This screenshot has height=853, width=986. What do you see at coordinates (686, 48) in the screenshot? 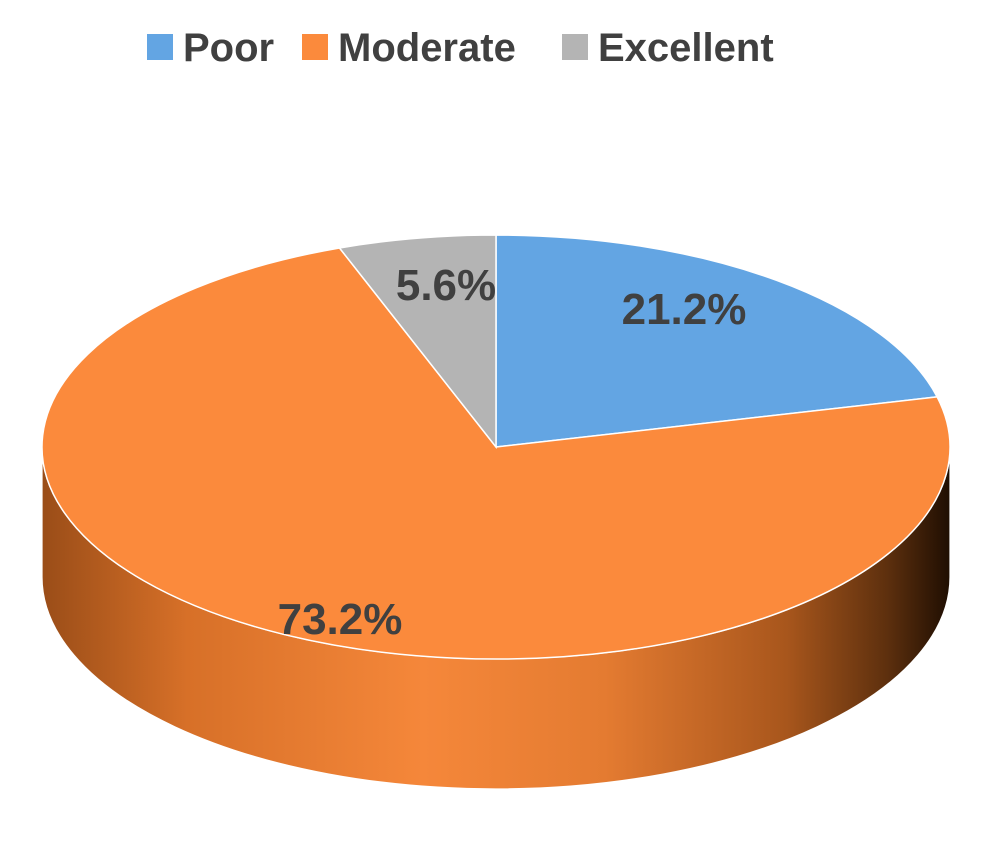
I see `legend-label-excellent: Excellent` at bounding box center [686, 48].